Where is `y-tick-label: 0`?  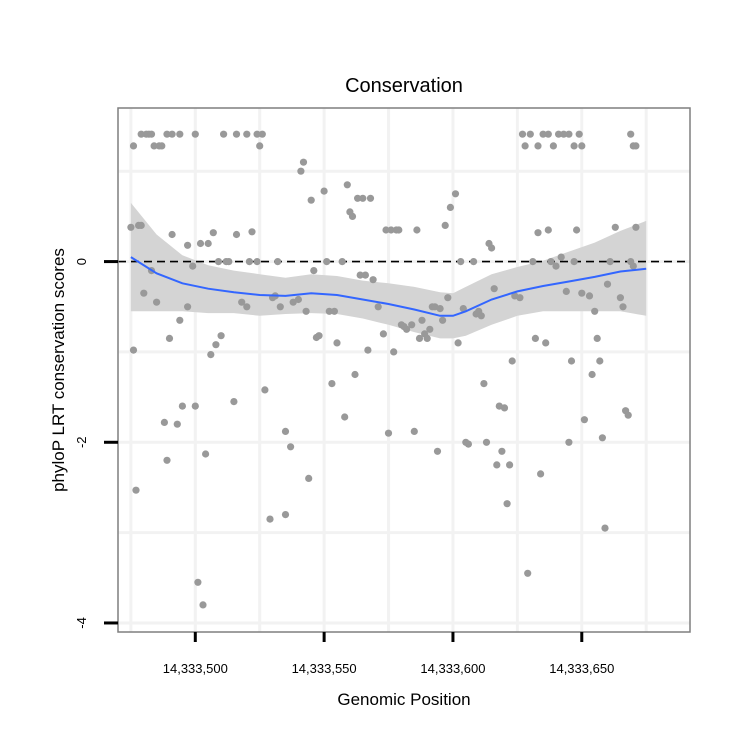 y-tick-label: 0 is located at coordinates (81, 261).